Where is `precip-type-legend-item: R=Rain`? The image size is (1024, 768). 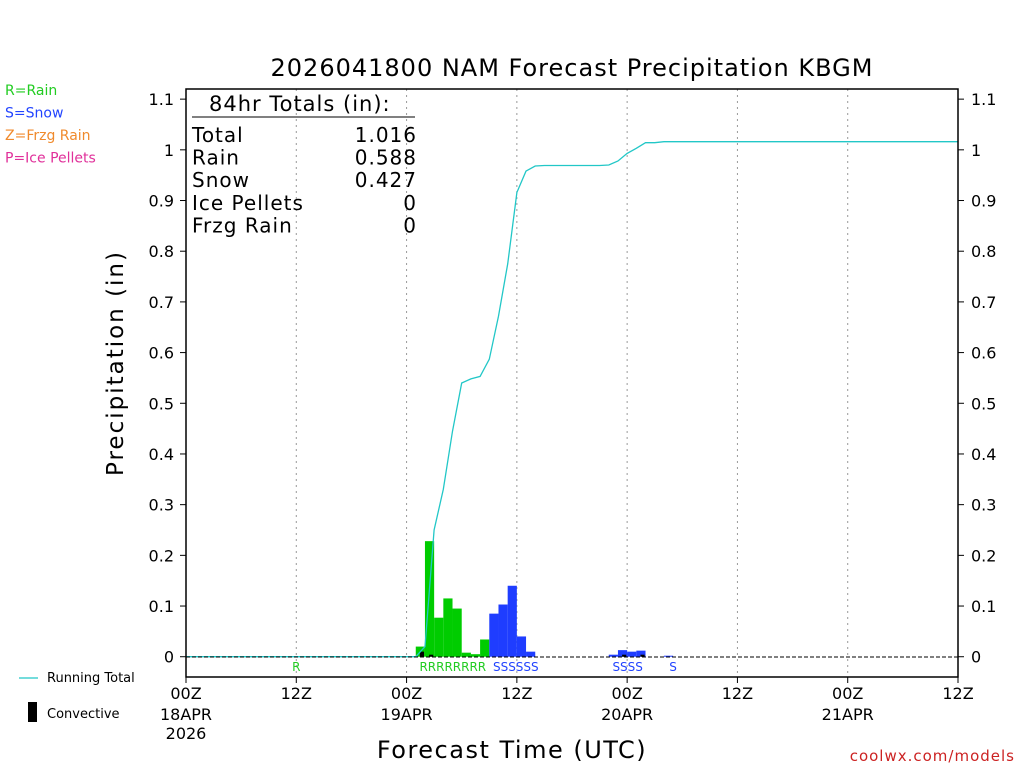 precip-type-legend-item: R=Rain is located at coordinates (31, 91).